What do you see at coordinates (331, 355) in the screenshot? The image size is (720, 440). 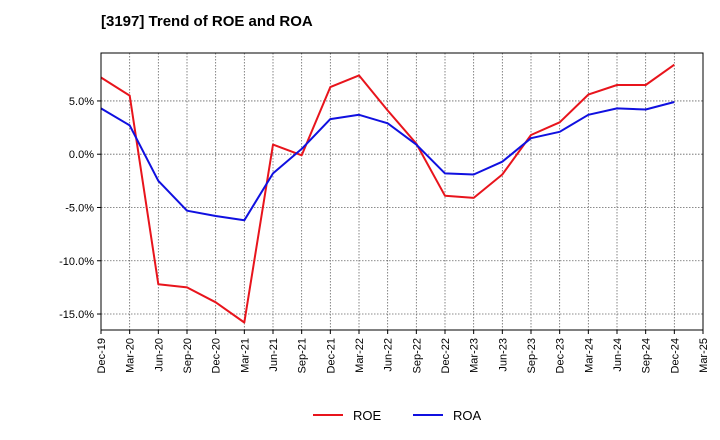 I see `x-tick-label: Dec-21` at bounding box center [331, 355].